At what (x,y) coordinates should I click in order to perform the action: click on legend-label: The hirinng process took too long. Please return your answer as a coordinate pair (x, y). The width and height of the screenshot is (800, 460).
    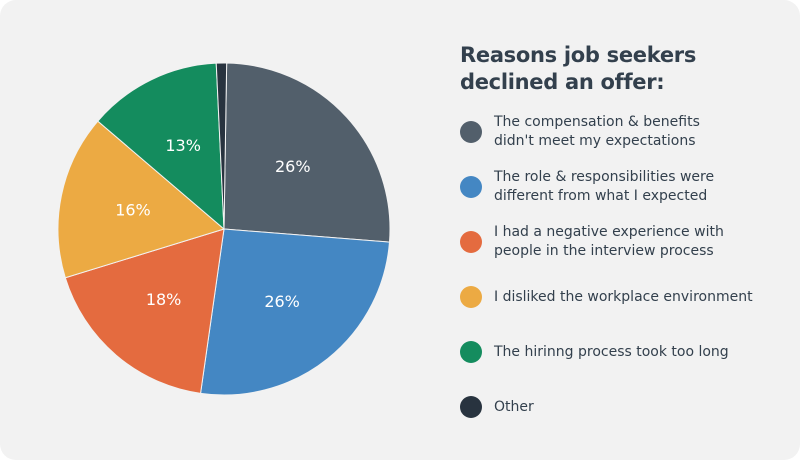
    Looking at the image, I should click on (611, 352).